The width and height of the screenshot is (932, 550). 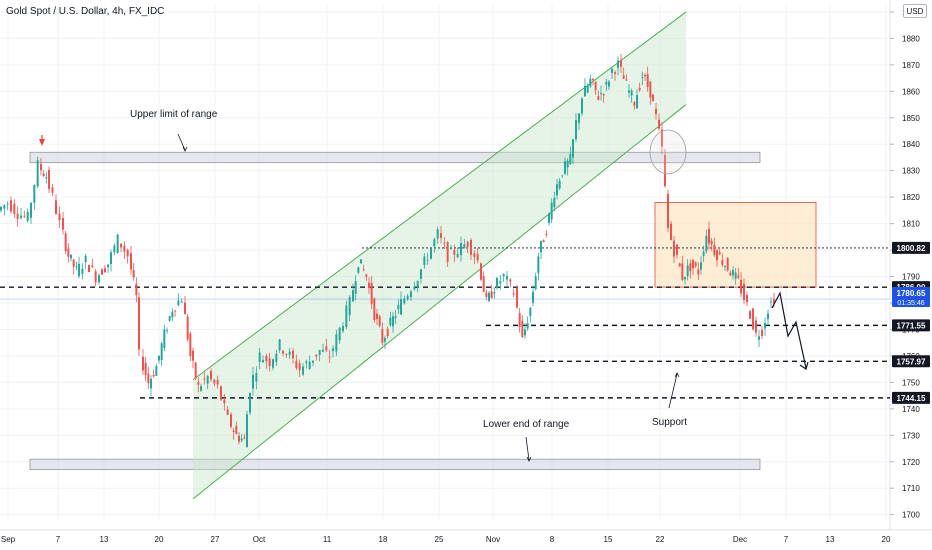 I want to click on y-tick-label: 1810, so click(x=911, y=224).